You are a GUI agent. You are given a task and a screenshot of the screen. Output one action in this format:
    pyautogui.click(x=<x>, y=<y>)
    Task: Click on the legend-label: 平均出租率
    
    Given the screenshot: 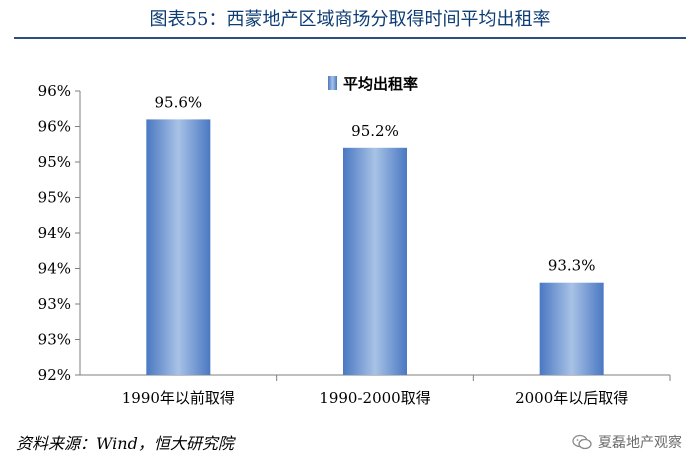 What is the action you would take?
    pyautogui.click(x=380, y=84)
    